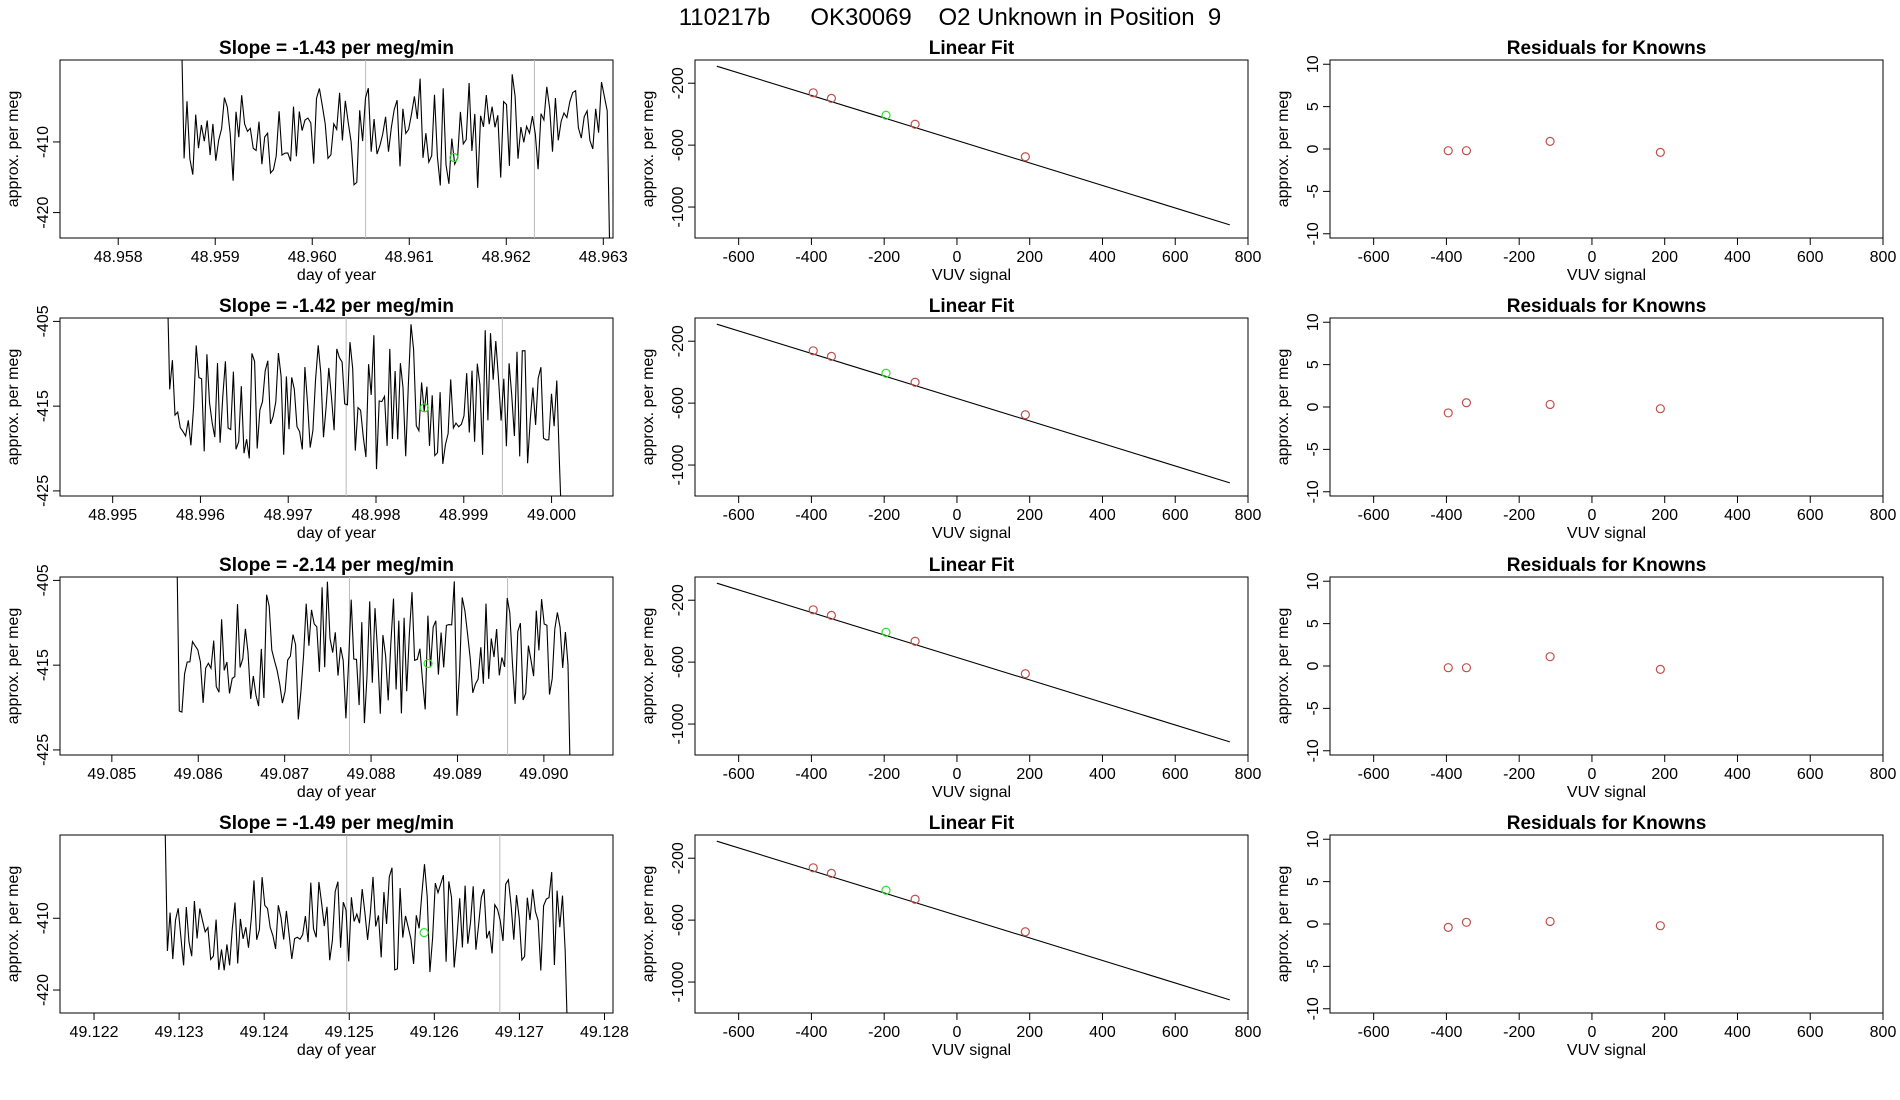  Describe the element at coordinates (1102, 257) in the screenshot. I see `x-tick-label: 400` at that location.